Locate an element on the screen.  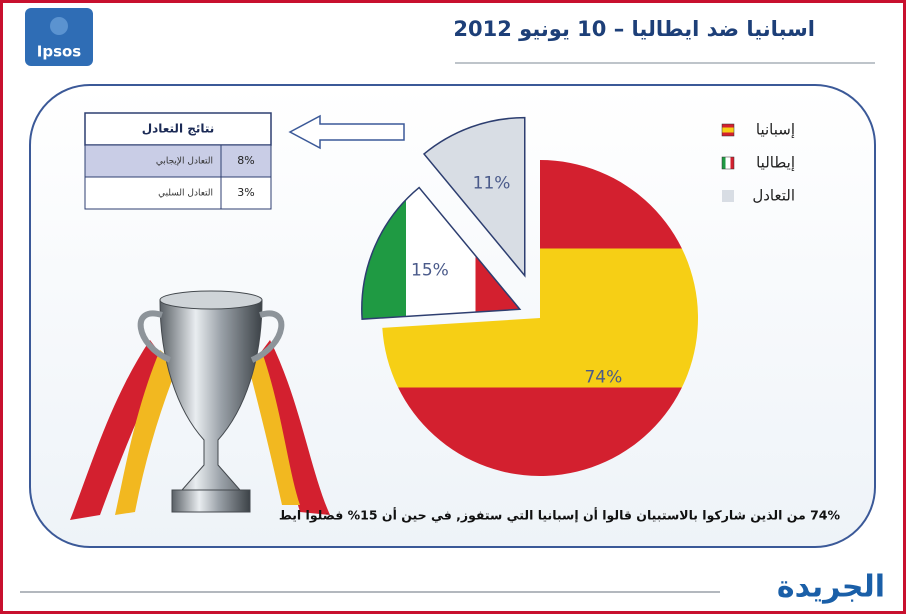
data-label: 15% is located at coordinates (430, 270).